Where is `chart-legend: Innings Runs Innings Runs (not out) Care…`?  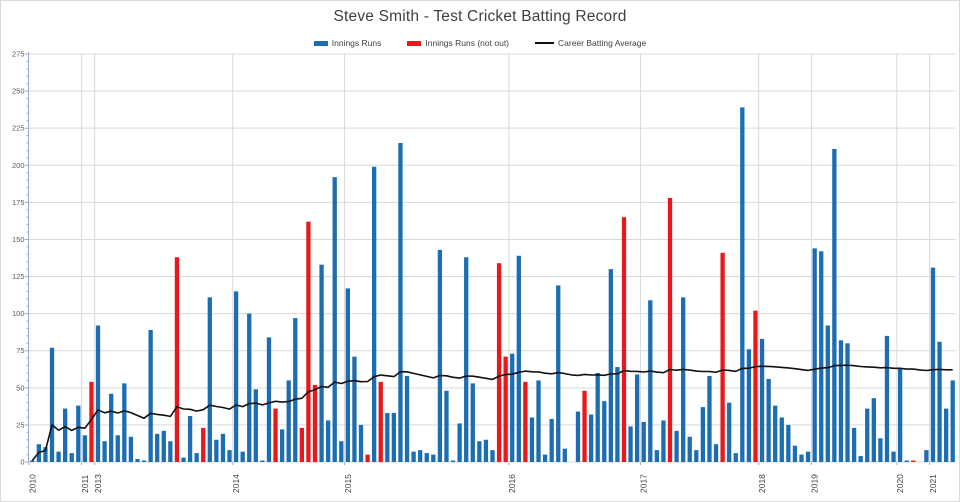 chart-legend: Innings Runs Innings Runs (not out) Care… is located at coordinates (480, 43).